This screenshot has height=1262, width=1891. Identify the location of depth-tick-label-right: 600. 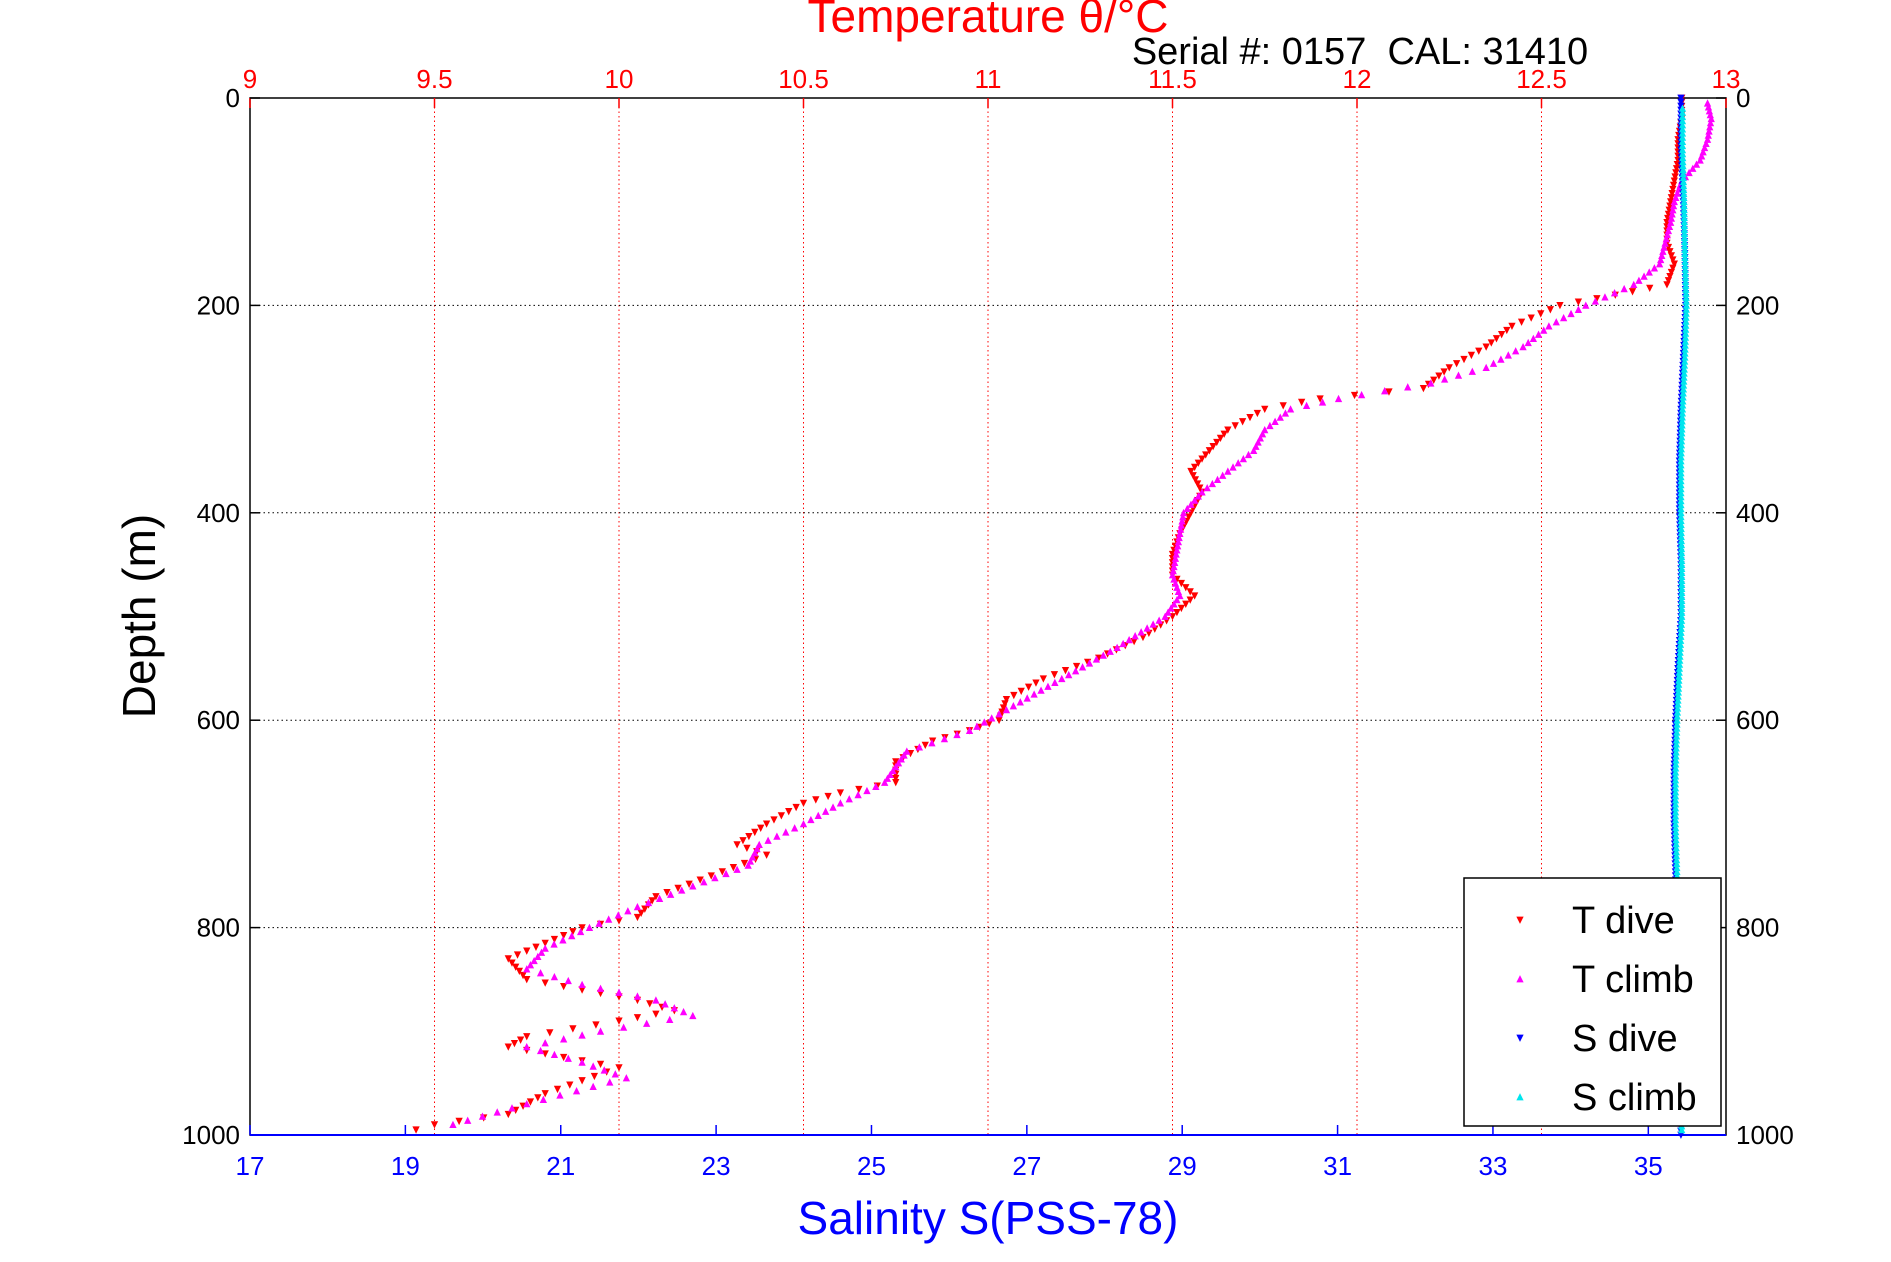
(1757, 720).